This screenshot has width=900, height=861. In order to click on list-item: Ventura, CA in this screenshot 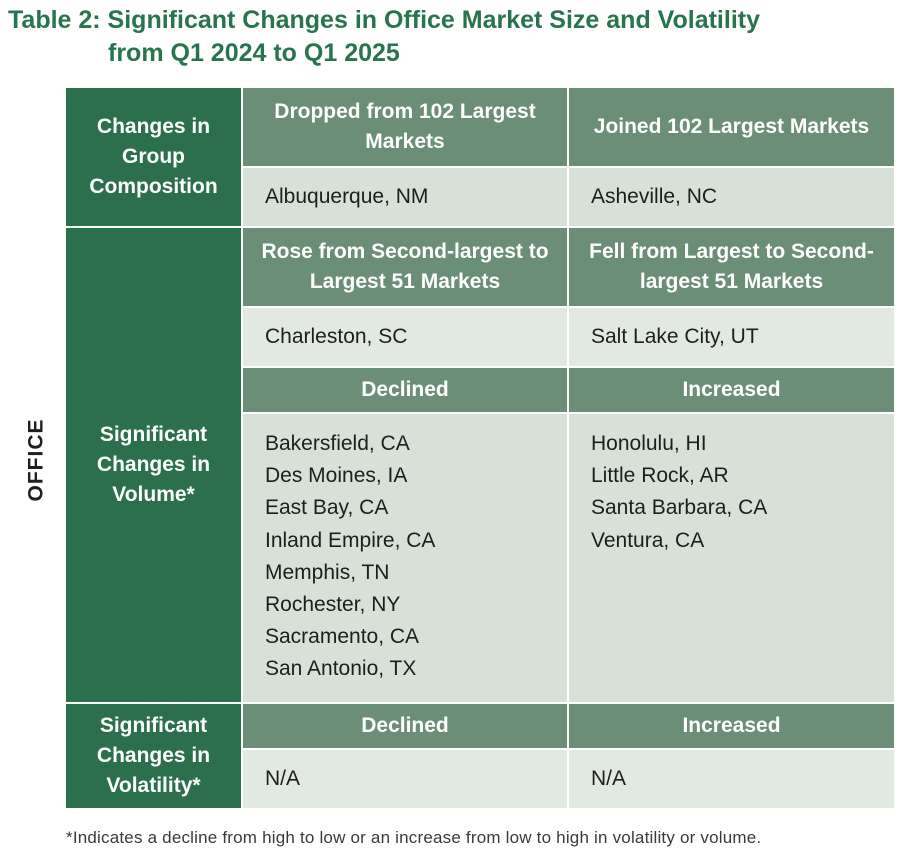, I will do `click(648, 540)`.